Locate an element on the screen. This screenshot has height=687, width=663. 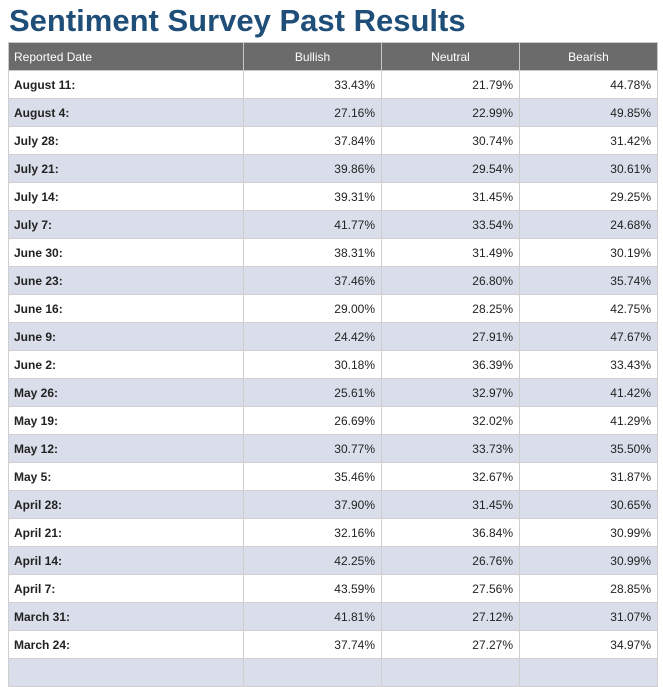
bullish-cell: 37.46% is located at coordinates (312, 280).